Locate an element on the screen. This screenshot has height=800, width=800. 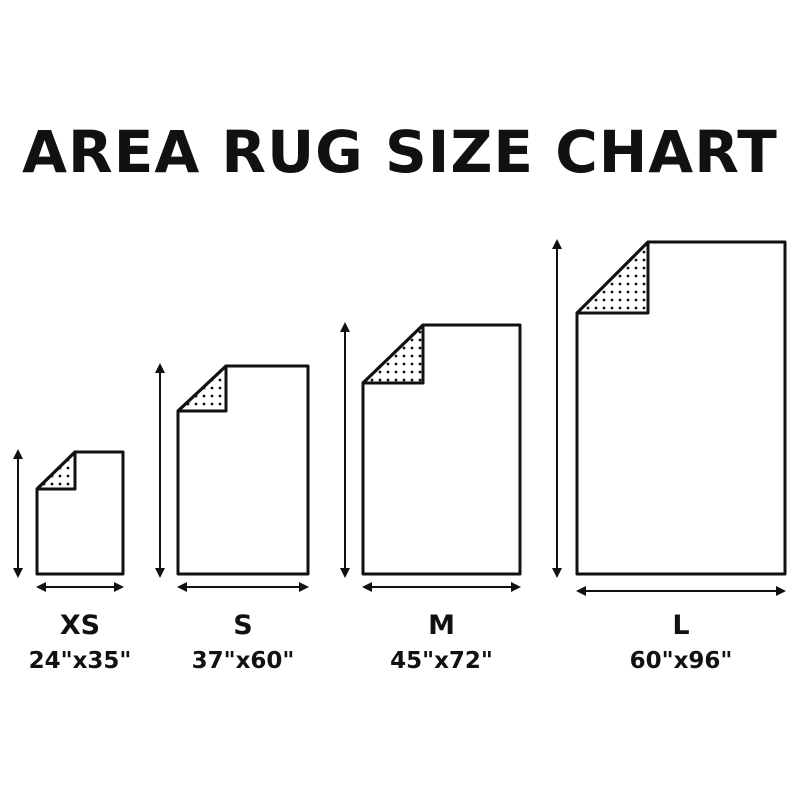
chart-title: AREA RUG SIZE CHART is located at coordinates (400, 152).